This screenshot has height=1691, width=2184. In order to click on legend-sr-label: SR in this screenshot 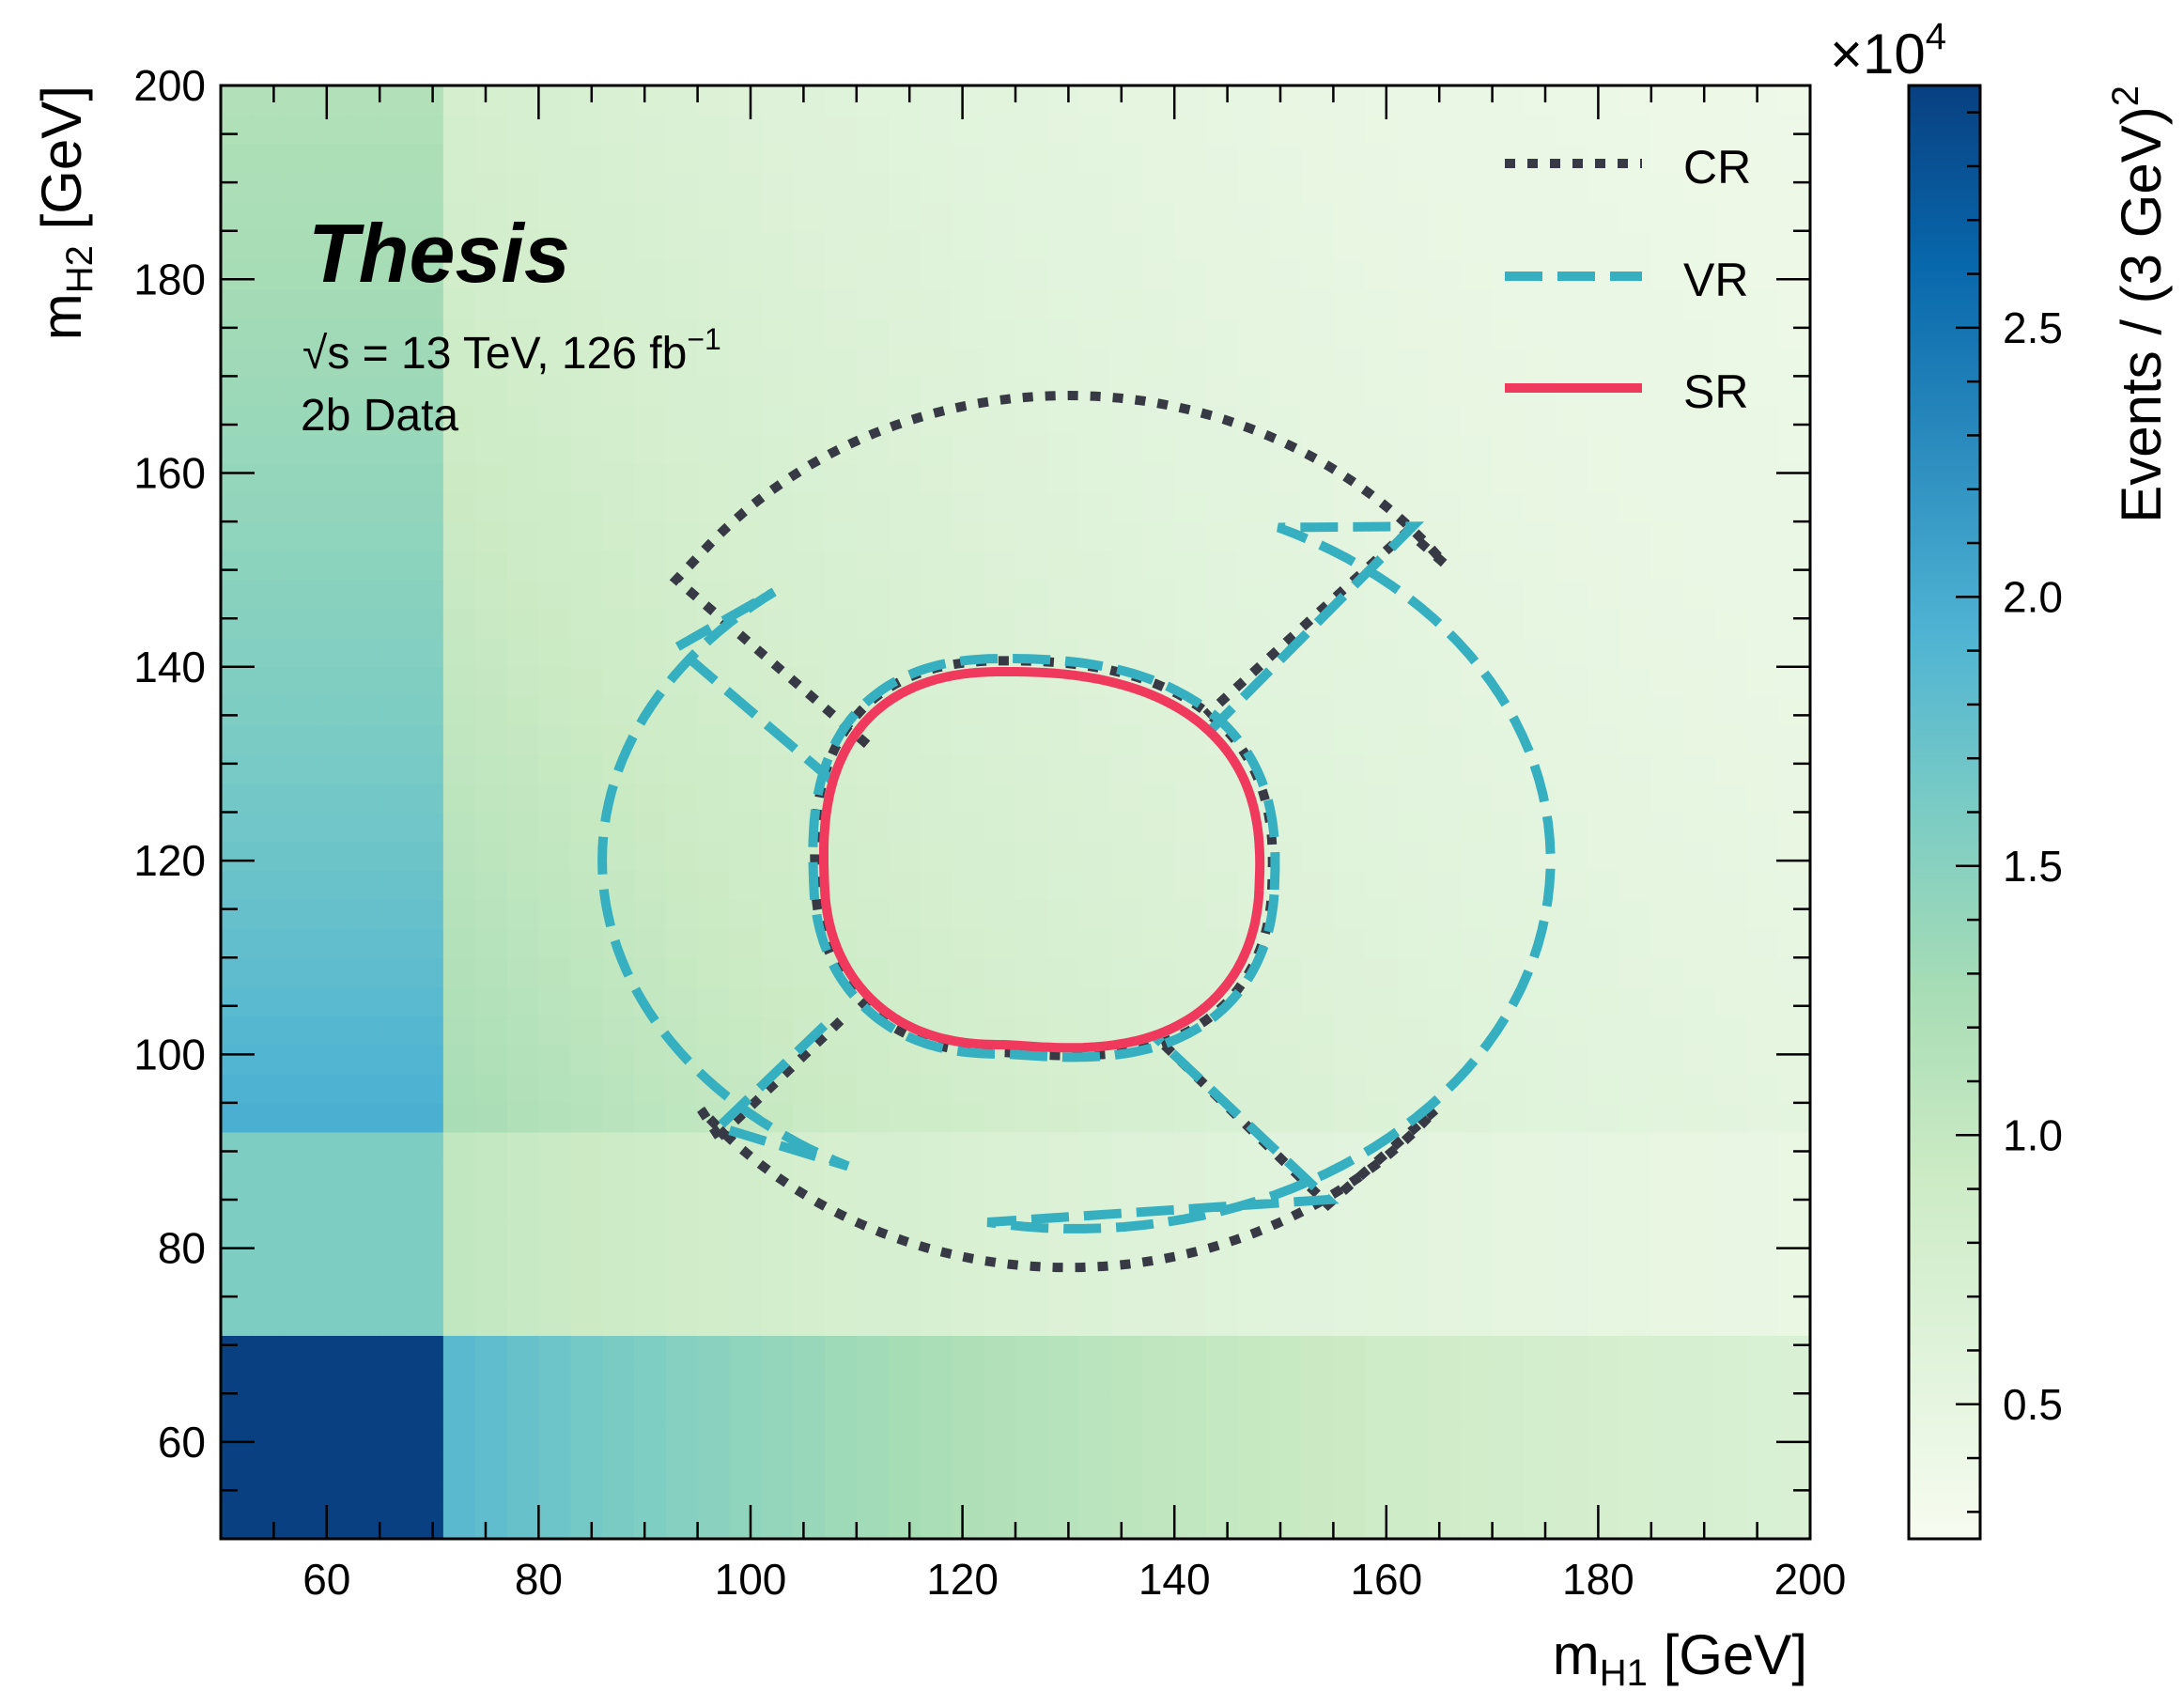, I will do `click(1715, 392)`.